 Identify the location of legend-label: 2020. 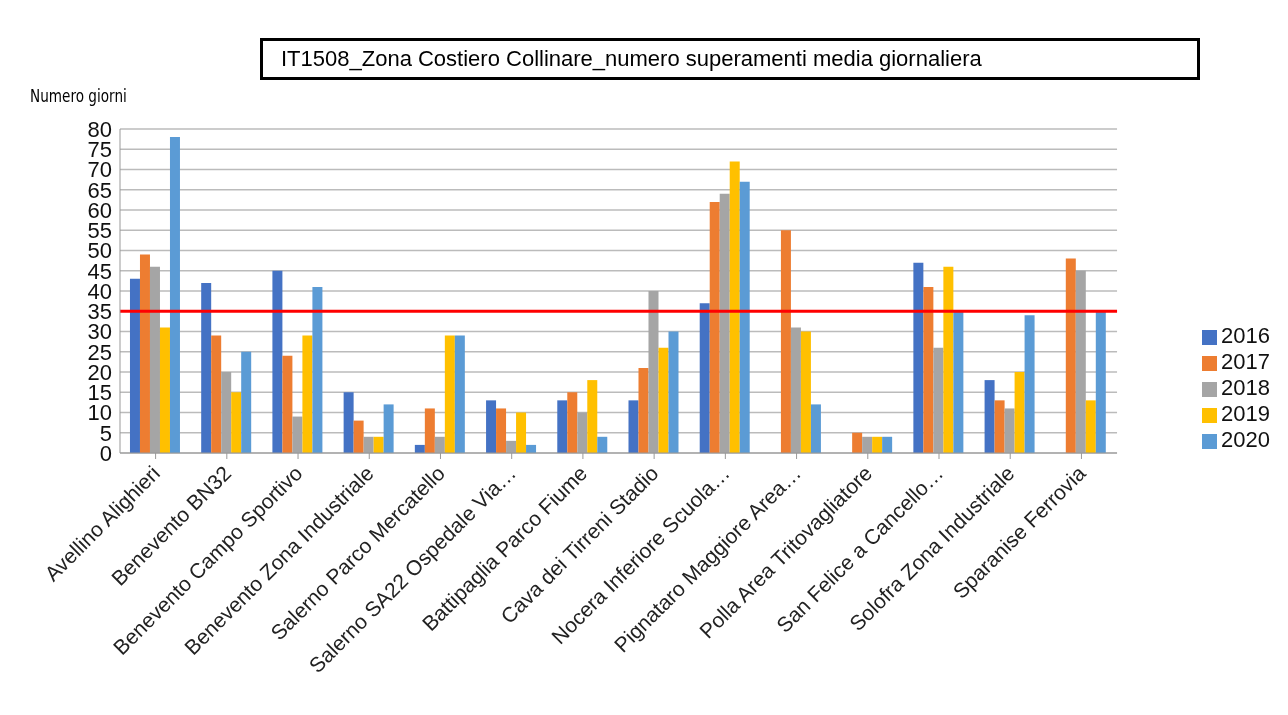
(1245, 439).